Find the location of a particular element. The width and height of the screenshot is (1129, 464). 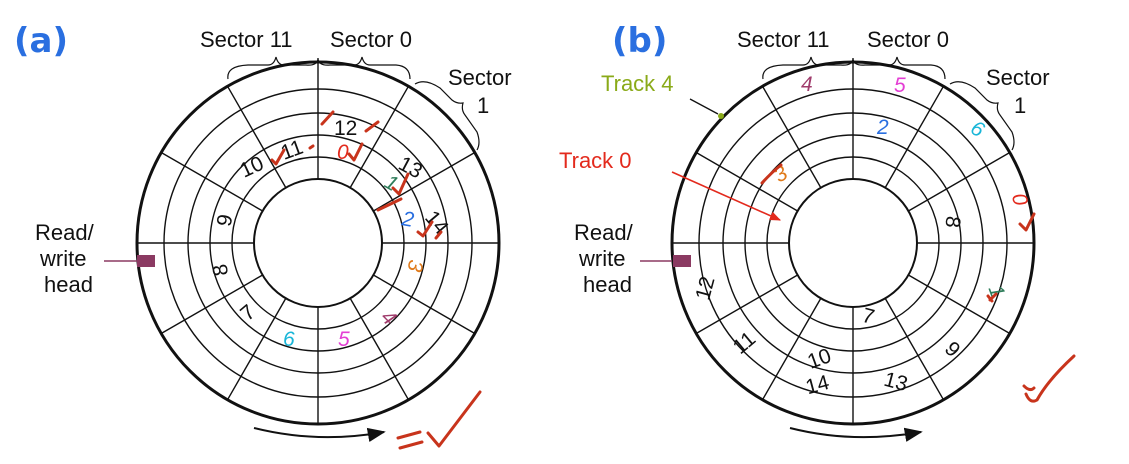

number-0: 0 is located at coordinates (343, 152).